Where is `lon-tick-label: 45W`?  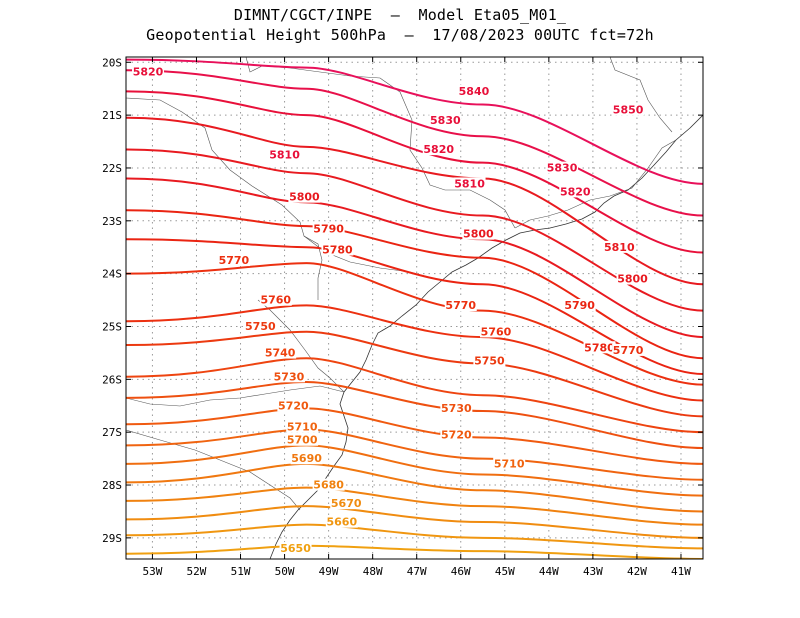 lon-tick-label: 45W is located at coordinates (505, 571).